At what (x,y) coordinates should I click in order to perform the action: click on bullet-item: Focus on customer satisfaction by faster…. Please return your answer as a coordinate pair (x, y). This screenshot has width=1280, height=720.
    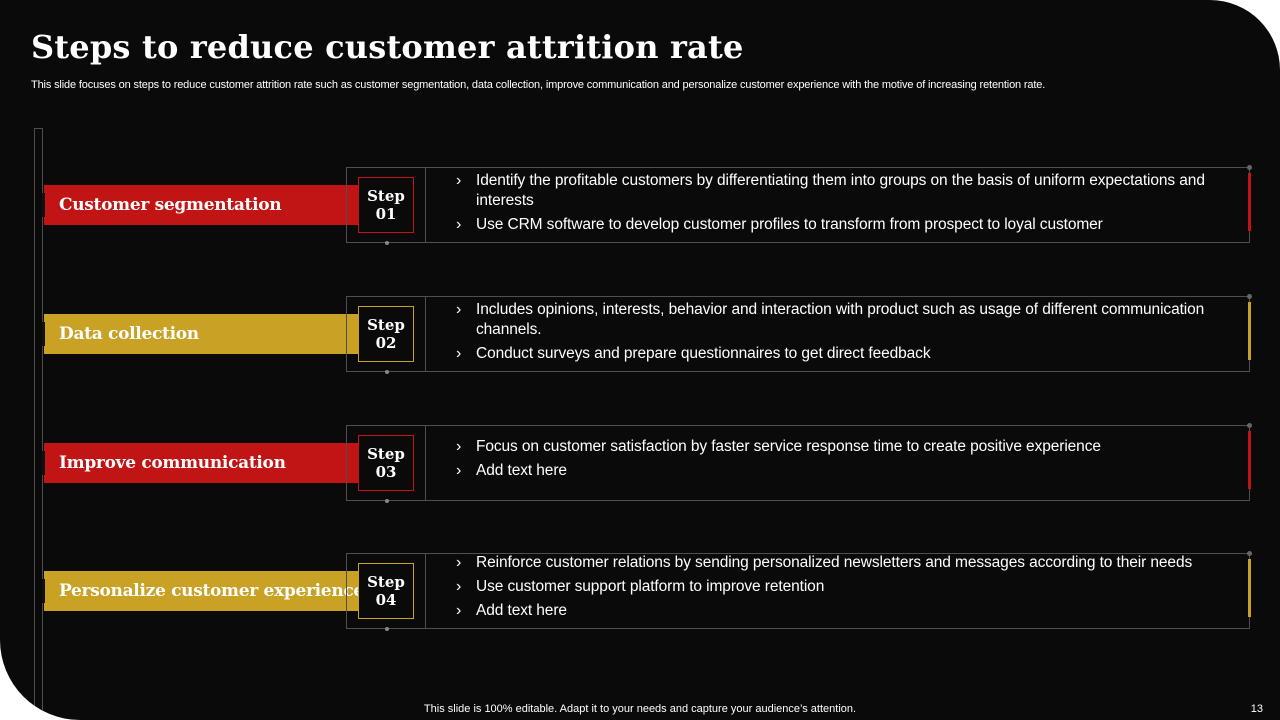
    Looking at the image, I should click on (843, 447).